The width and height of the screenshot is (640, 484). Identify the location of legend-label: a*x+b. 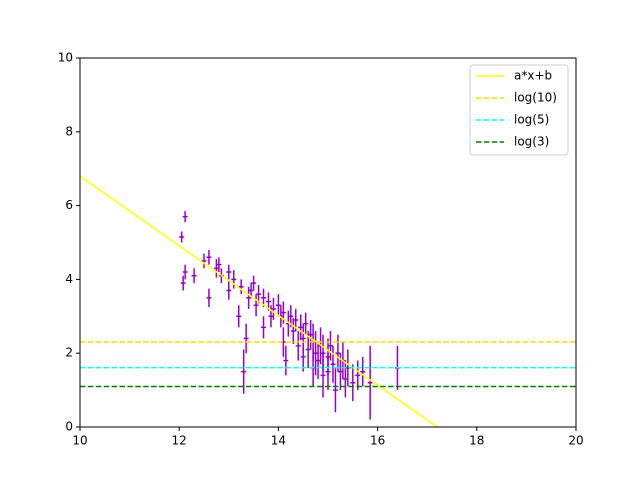
(533, 76).